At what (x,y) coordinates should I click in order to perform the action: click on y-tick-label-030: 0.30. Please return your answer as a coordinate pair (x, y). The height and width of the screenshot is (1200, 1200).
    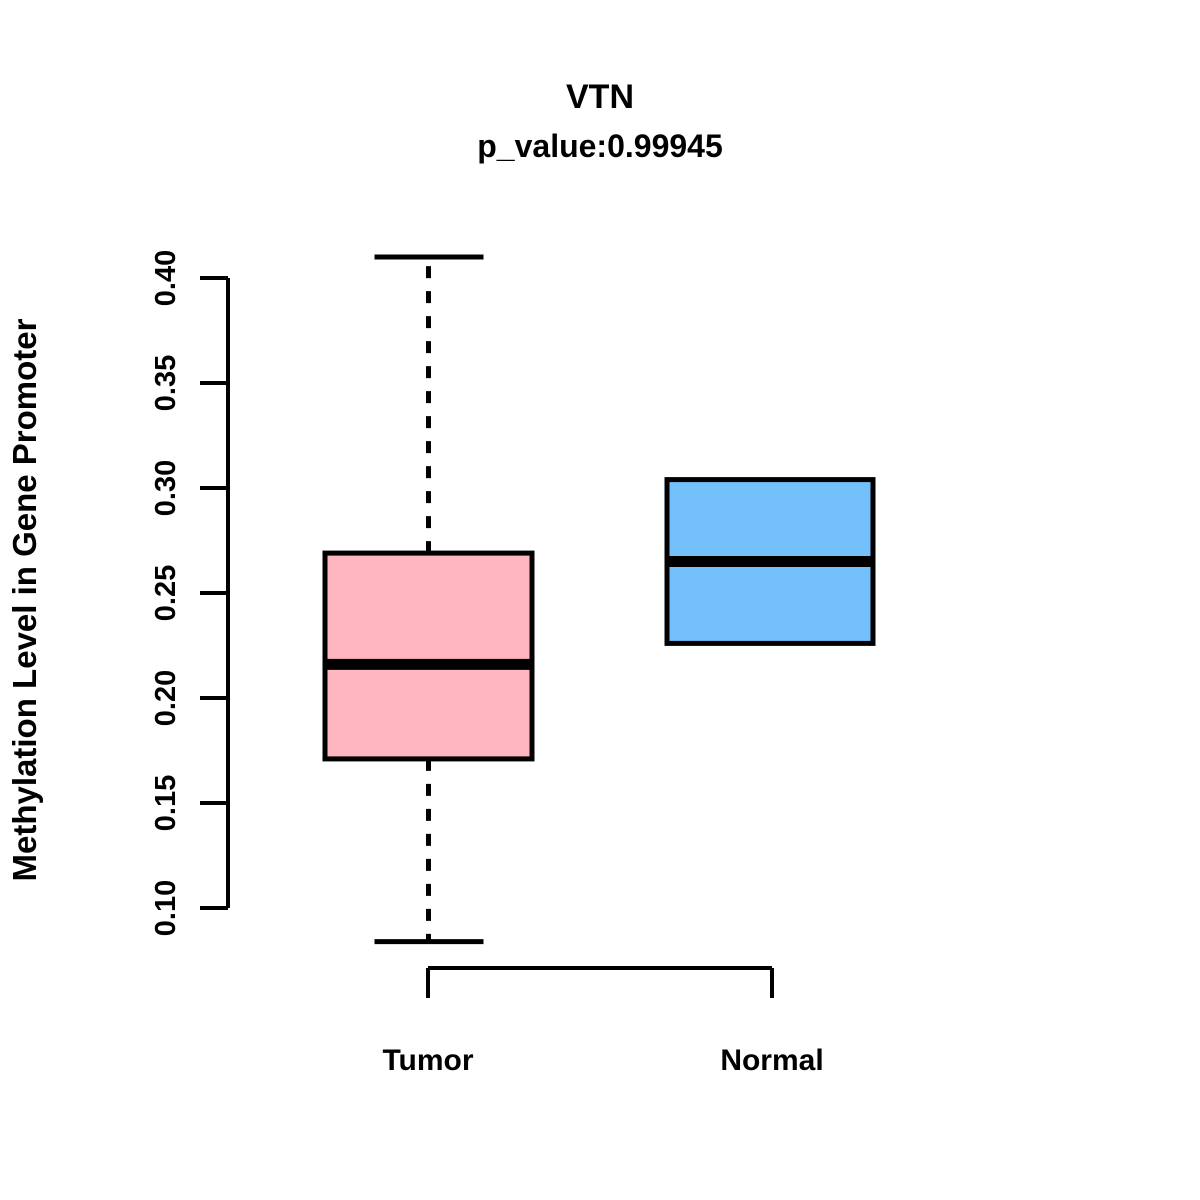
    Looking at the image, I should click on (166, 488).